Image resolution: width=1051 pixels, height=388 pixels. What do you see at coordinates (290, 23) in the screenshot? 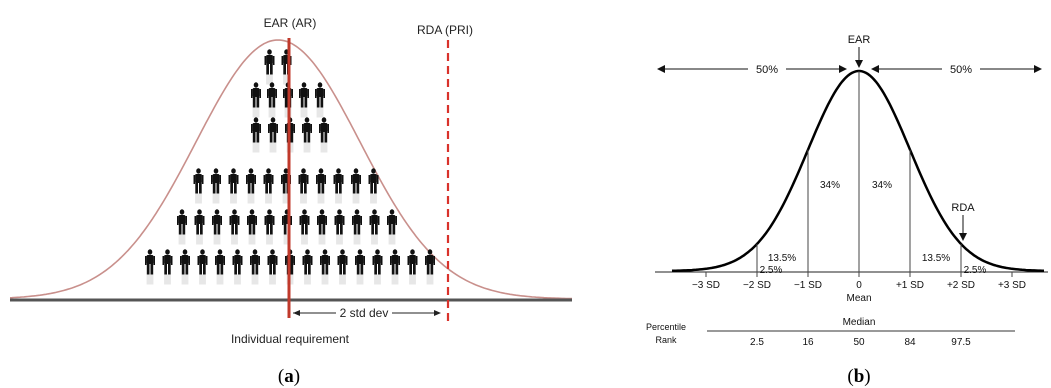
I see `ear-label-a: EAR (AR)` at bounding box center [290, 23].